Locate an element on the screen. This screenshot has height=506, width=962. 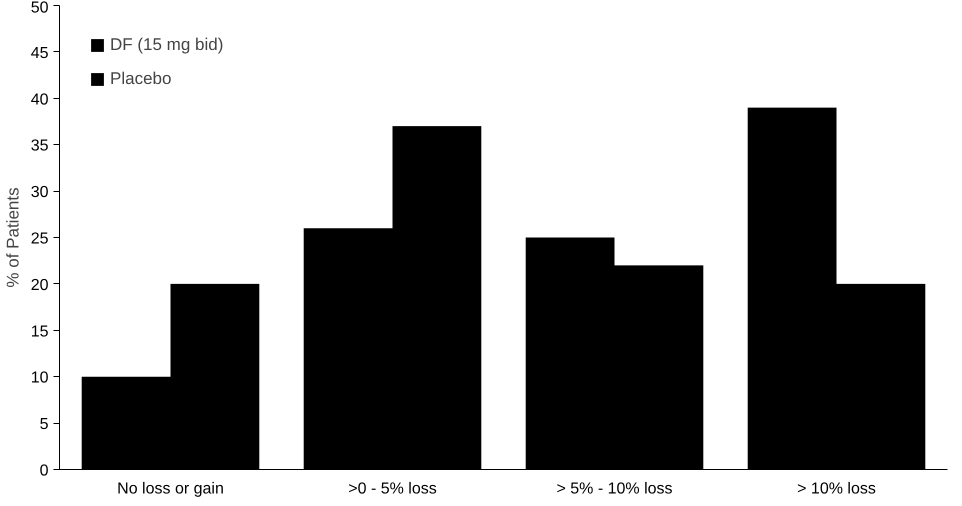
y-tick-label: 10 is located at coordinates (39, 378).